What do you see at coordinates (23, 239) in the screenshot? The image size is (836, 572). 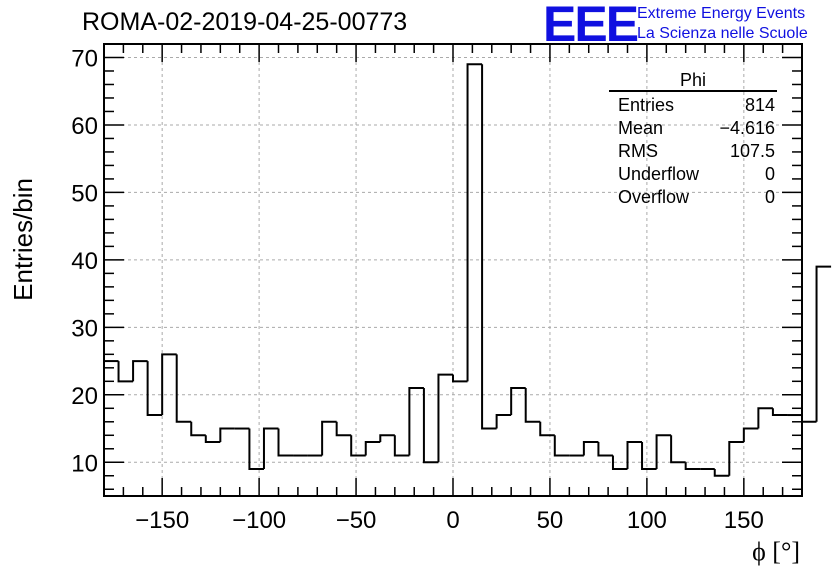 I see `y-axis-label: Entries/bin` at bounding box center [23, 239].